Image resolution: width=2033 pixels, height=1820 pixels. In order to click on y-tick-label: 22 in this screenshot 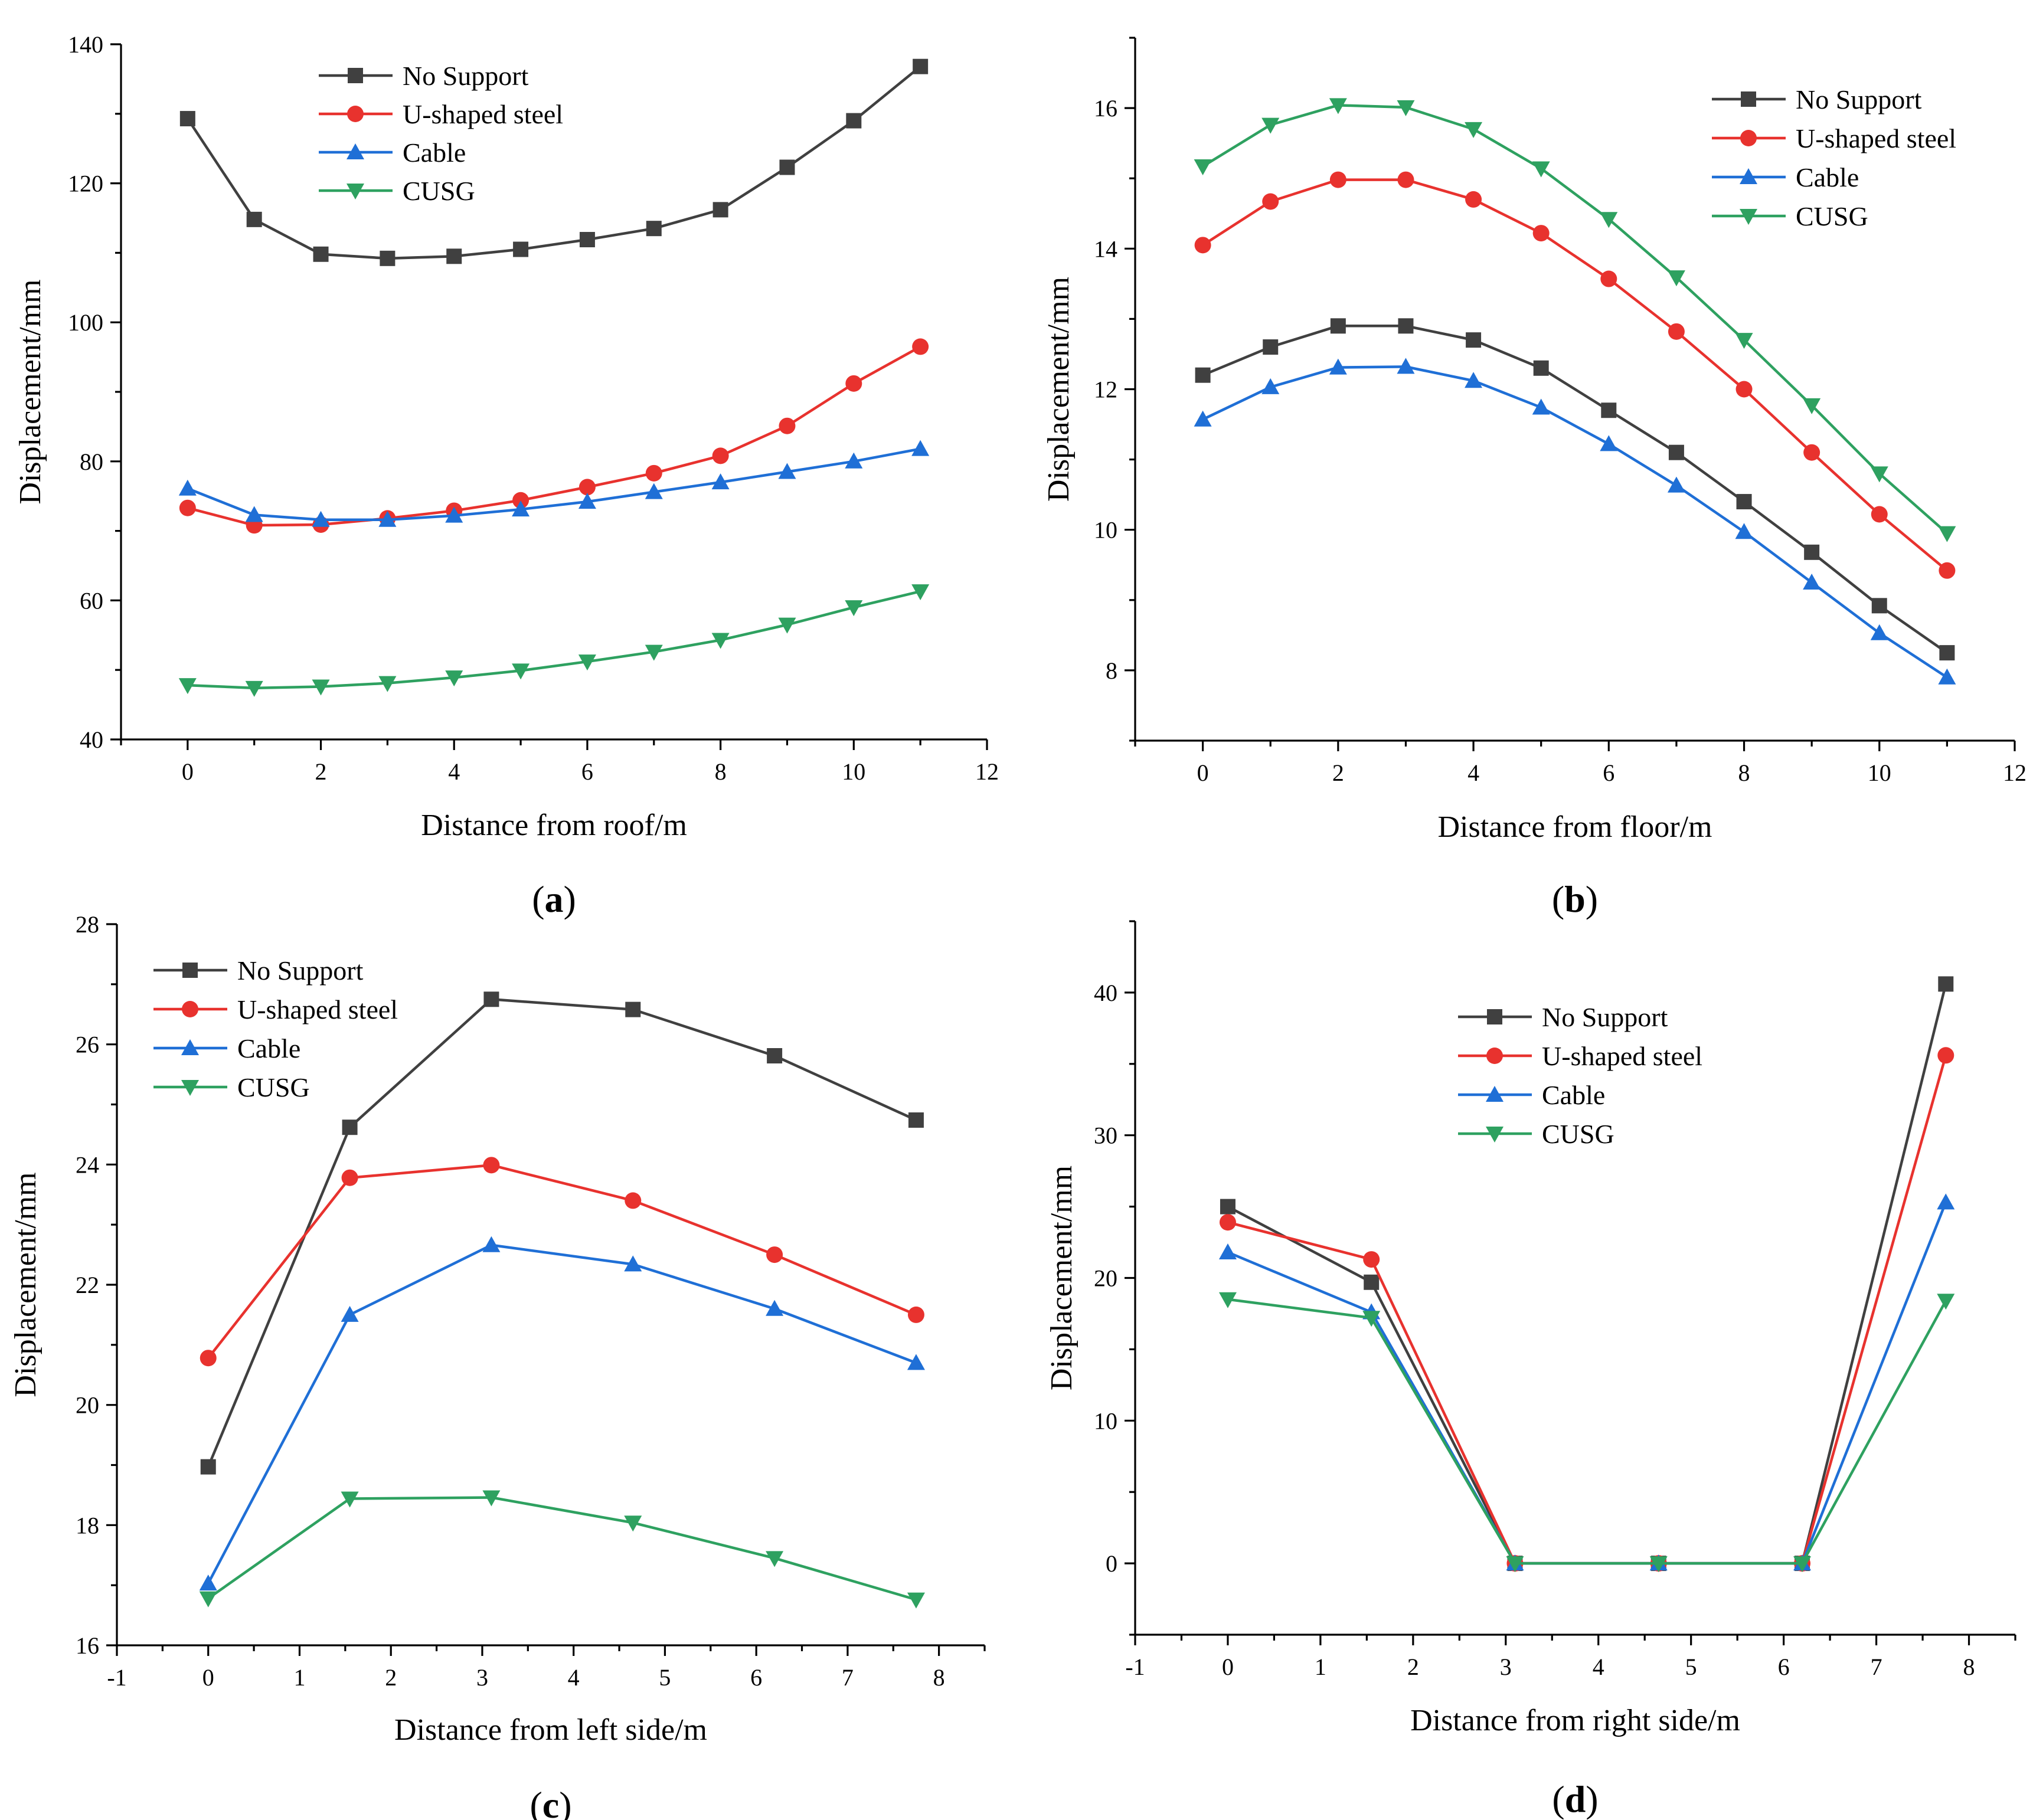, I will do `click(87, 1285)`.